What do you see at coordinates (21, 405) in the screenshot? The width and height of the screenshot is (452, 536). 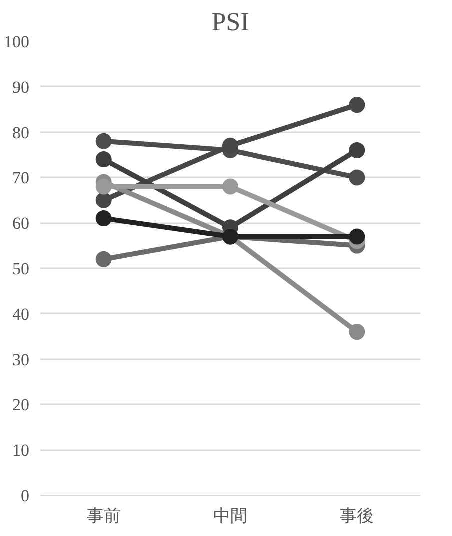 I see `y-tick-label: 20` at bounding box center [21, 405].